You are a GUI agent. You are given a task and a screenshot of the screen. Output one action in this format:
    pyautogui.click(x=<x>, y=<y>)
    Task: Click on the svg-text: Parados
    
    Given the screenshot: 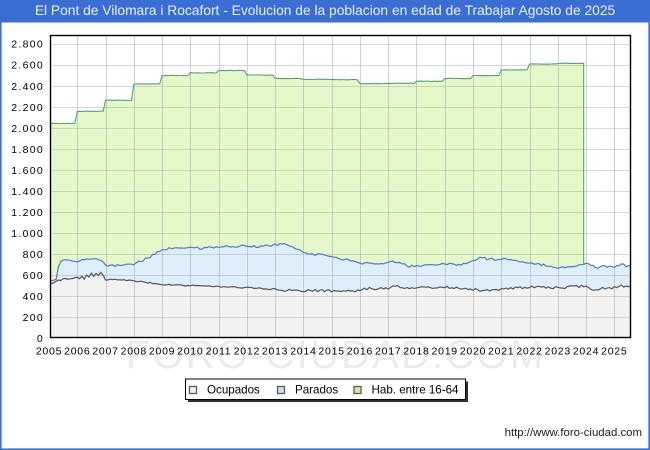 What is the action you would take?
    pyautogui.click(x=316, y=389)
    